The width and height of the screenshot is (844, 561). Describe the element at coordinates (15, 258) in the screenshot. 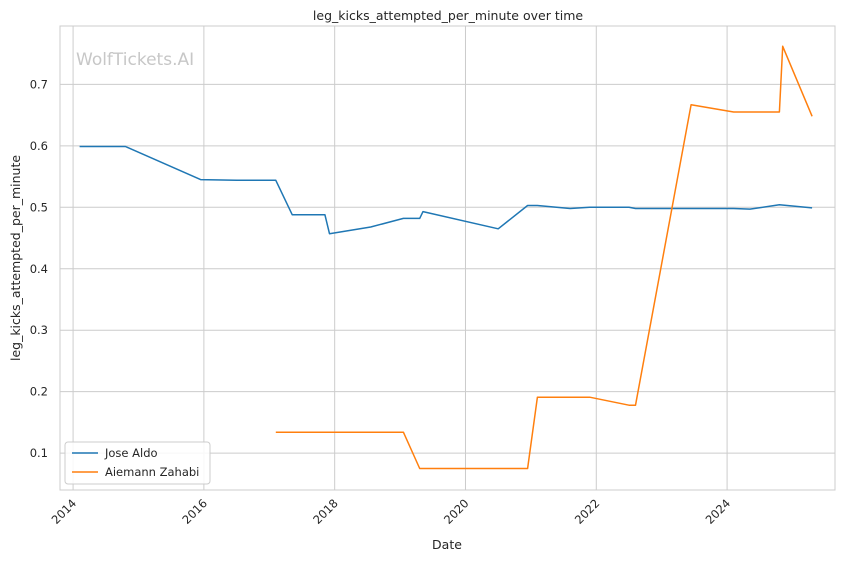

I see `y-axis-label: leg_kicks_attempted_per_minute` at that location.